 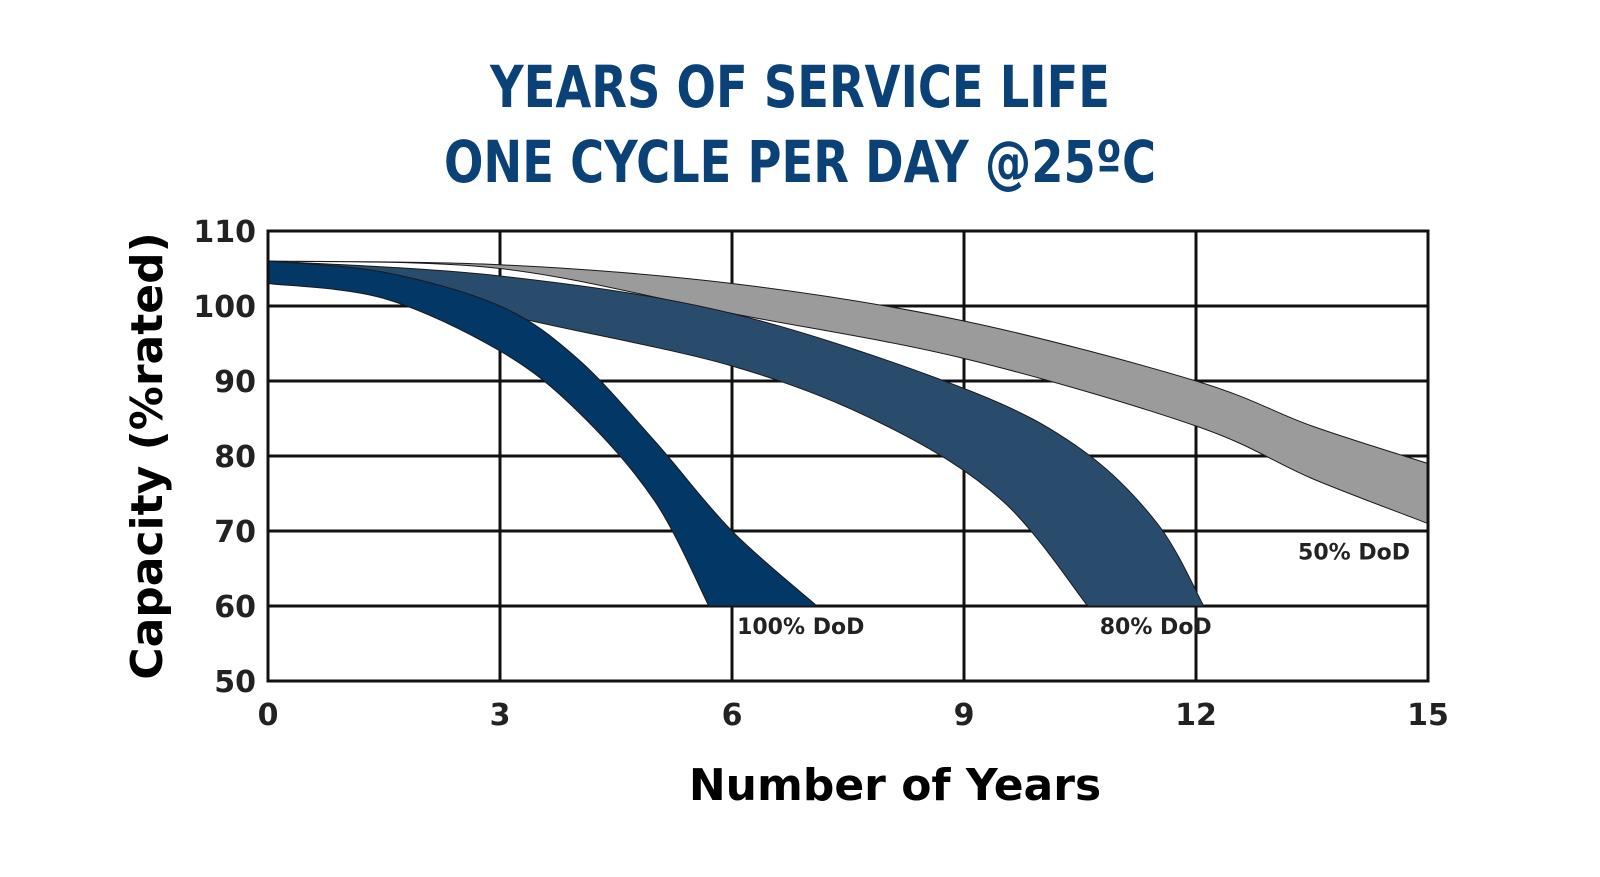 I want to click on band-100-dod, so click(x=543, y=433).